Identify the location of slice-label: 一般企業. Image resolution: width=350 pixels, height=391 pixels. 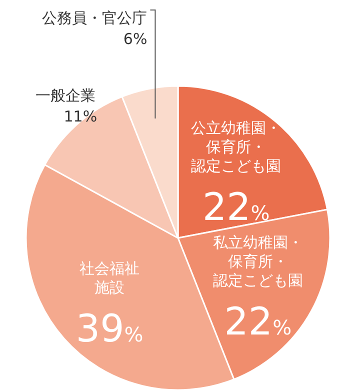
(65, 95).